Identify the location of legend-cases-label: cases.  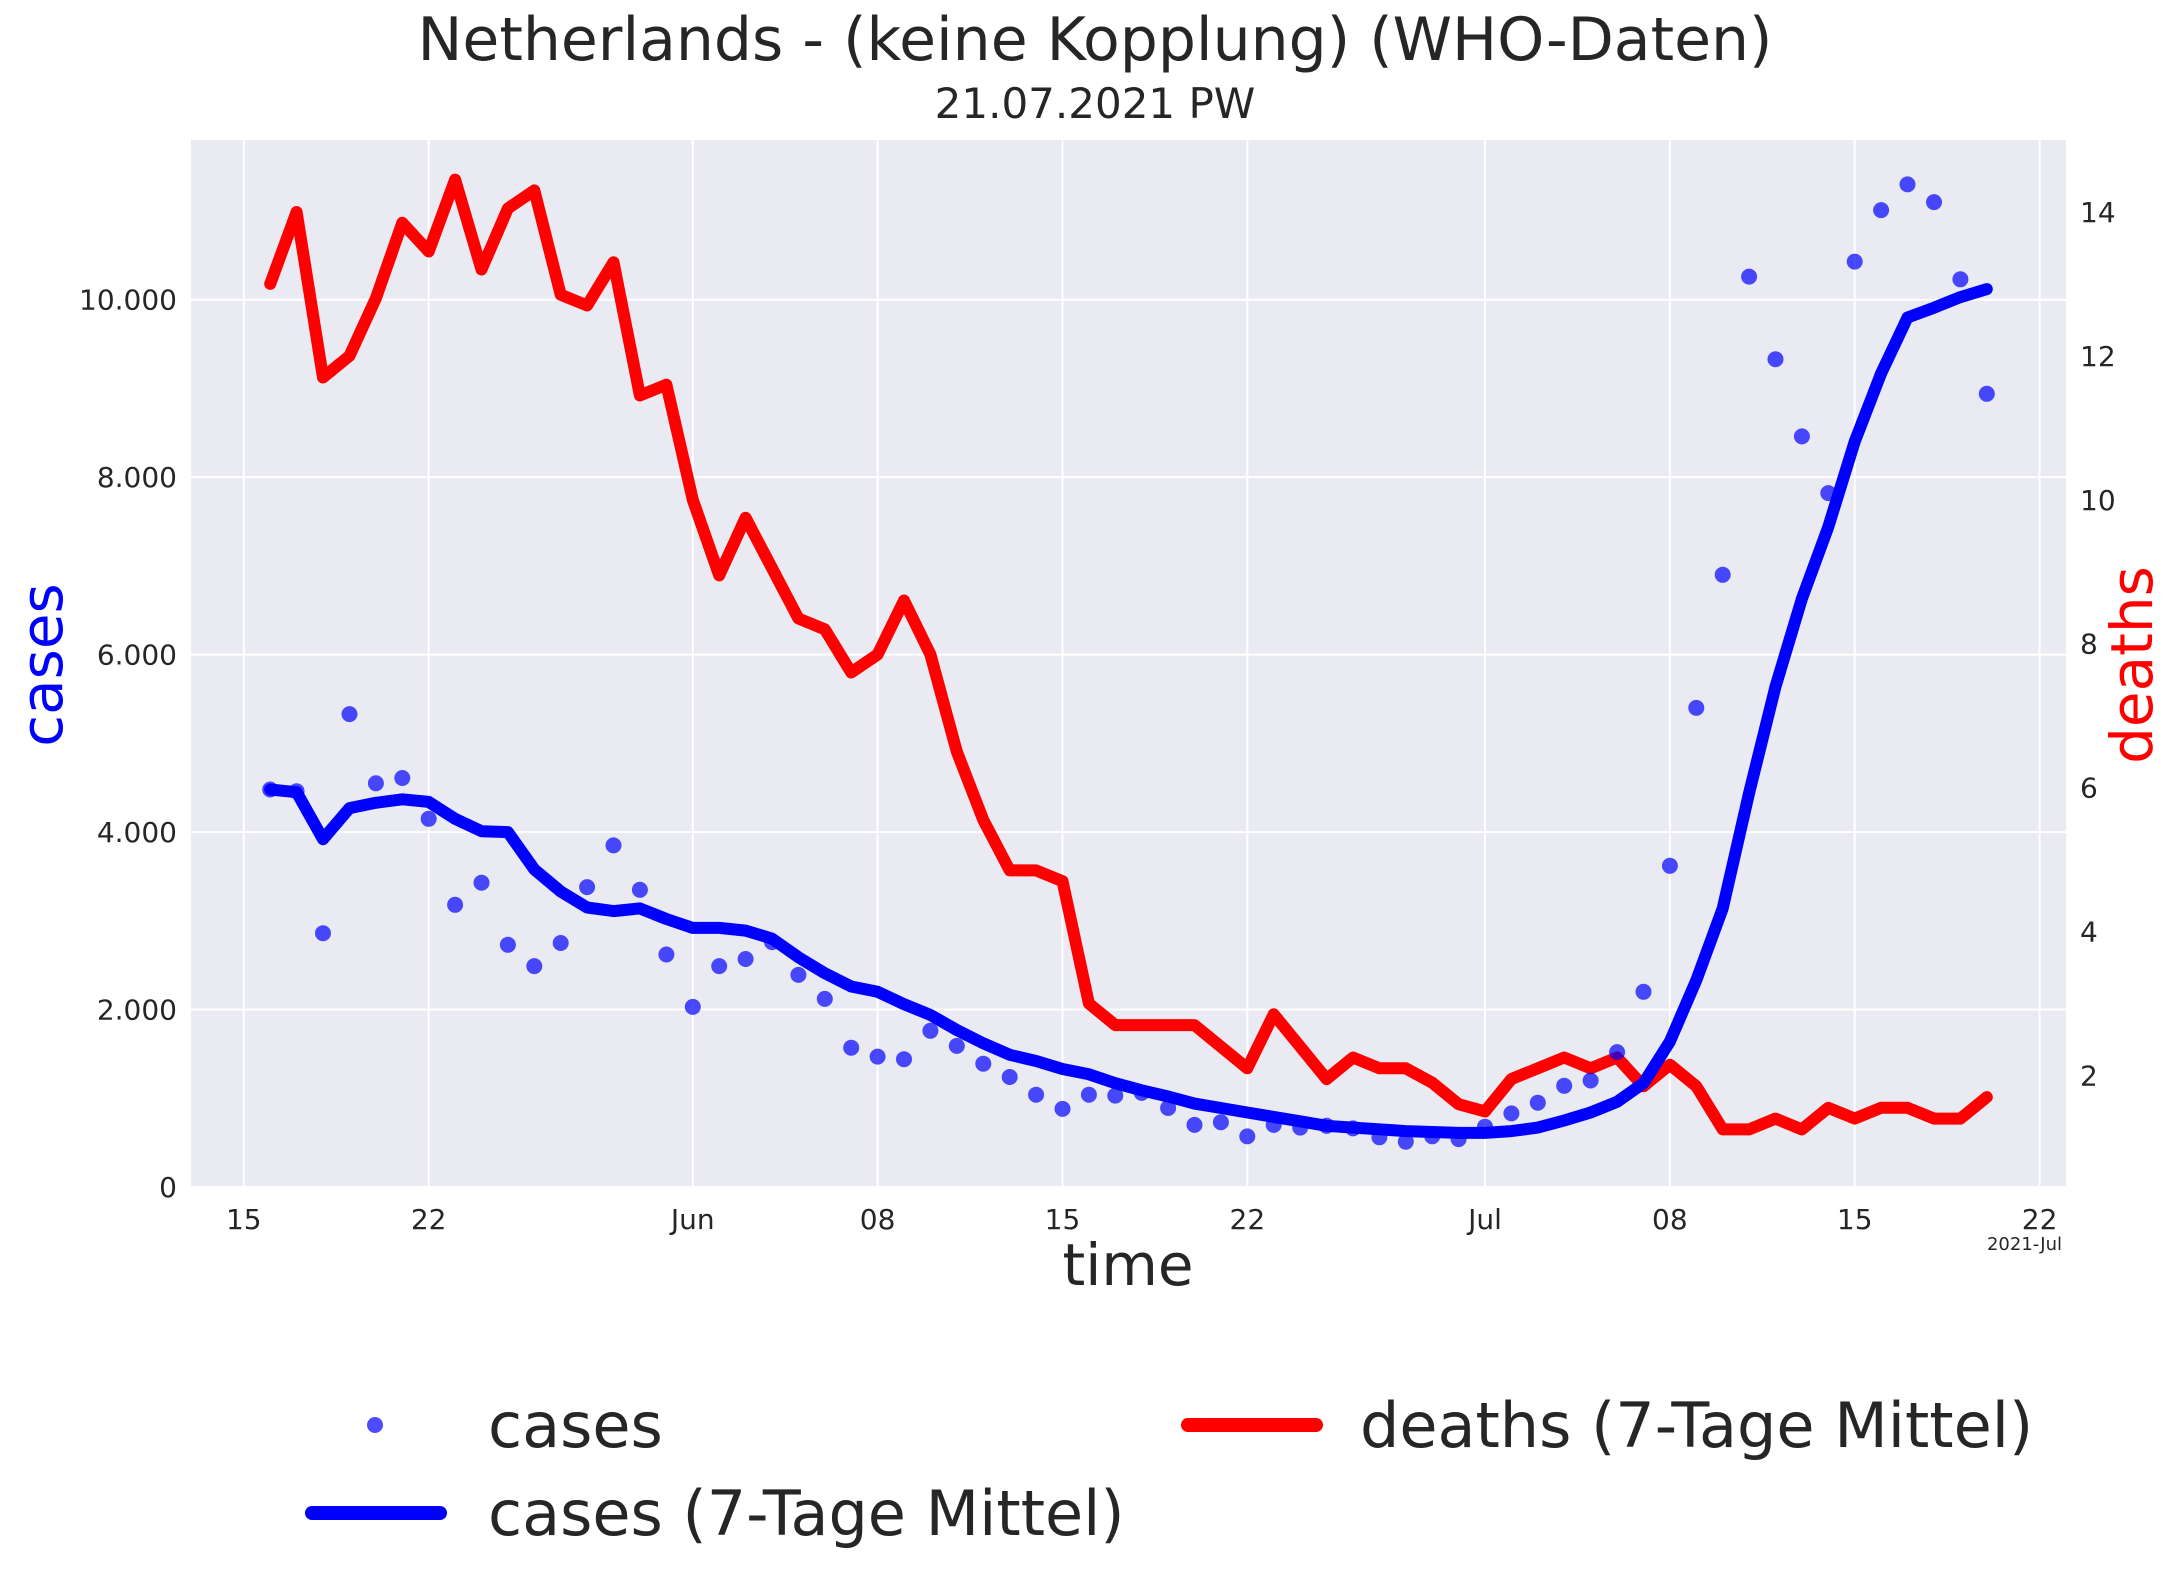
(575, 1425).